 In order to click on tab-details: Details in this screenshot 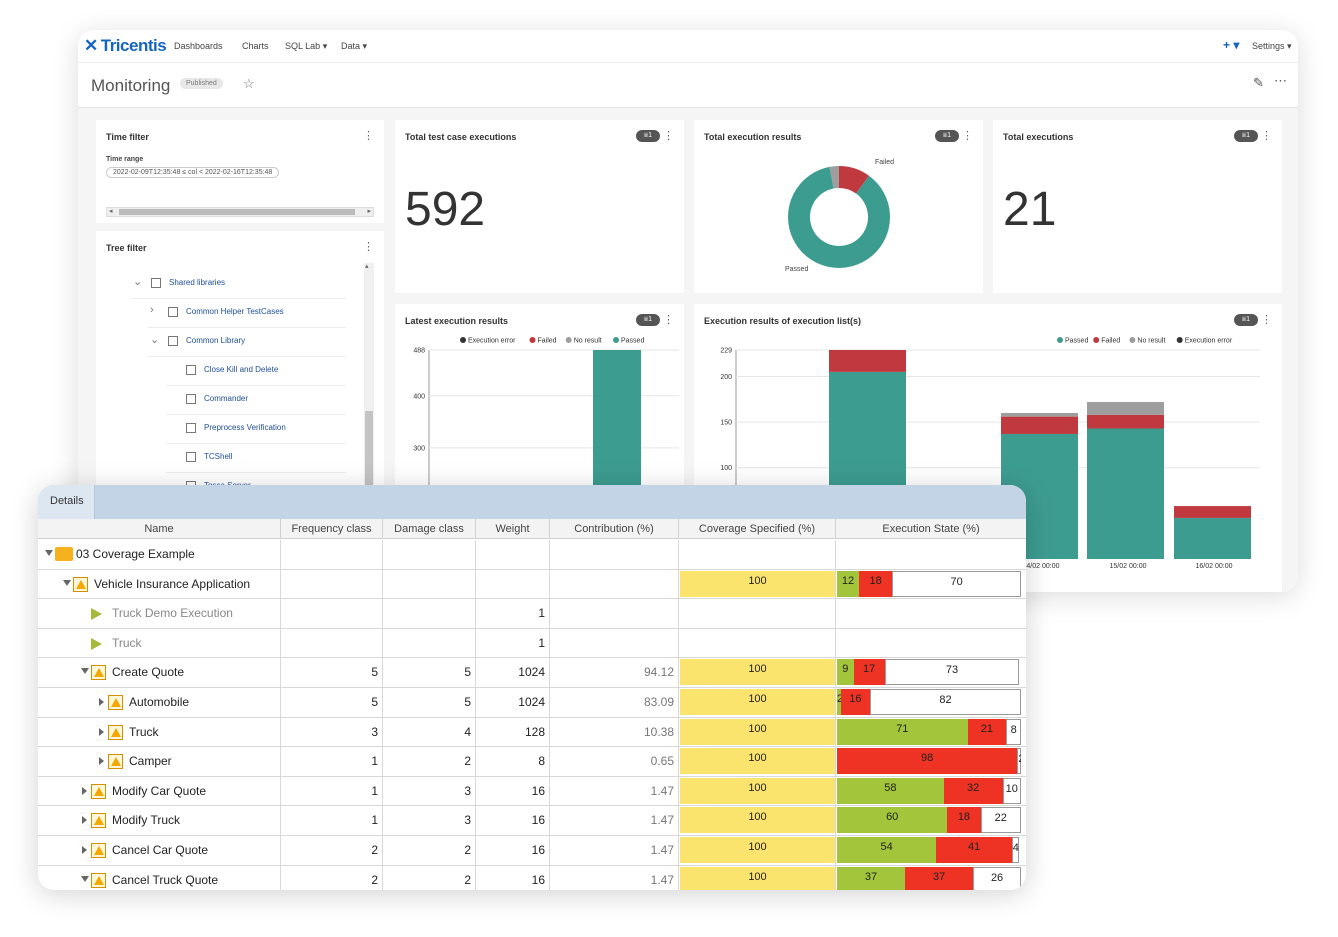, I will do `click(66, 502)`.